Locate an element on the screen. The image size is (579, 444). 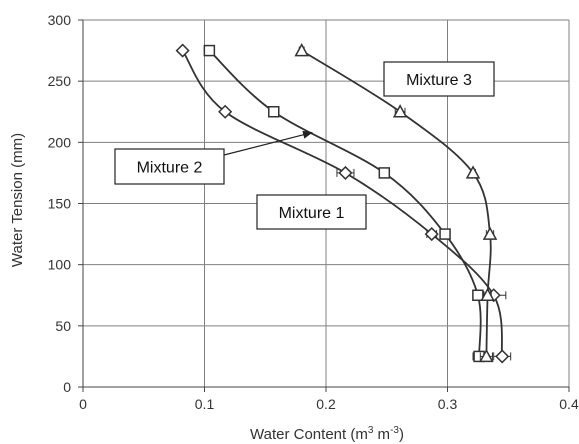
callout-mixture-2-label: Mixture 2 is located at coordinates (170, 168).